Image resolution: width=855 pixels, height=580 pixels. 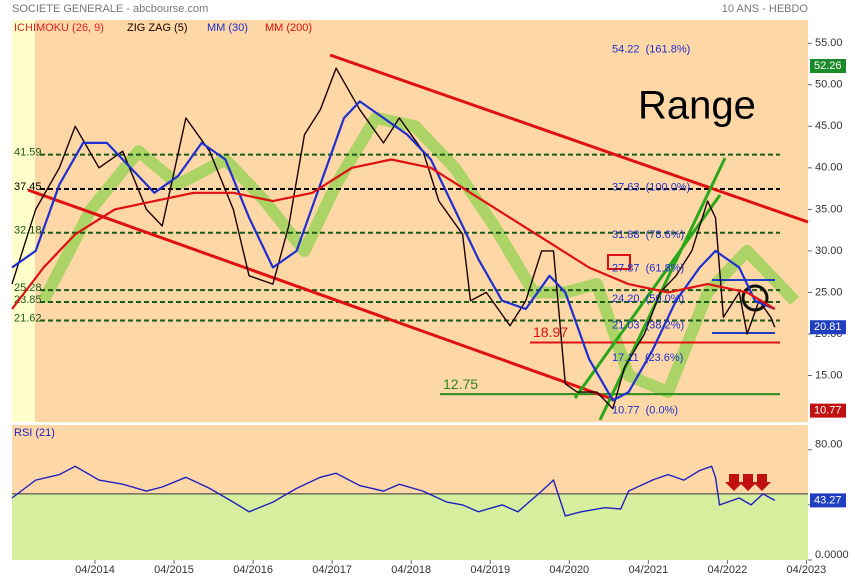 I want to click on value-box-label: 10.77, so click(x=828, y=411).